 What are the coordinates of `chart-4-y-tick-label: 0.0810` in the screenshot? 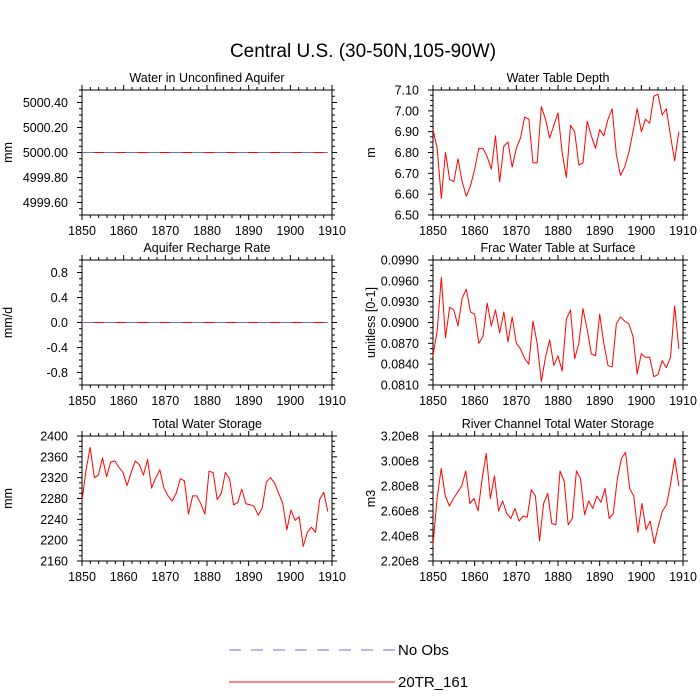 It's located at (400, 386).